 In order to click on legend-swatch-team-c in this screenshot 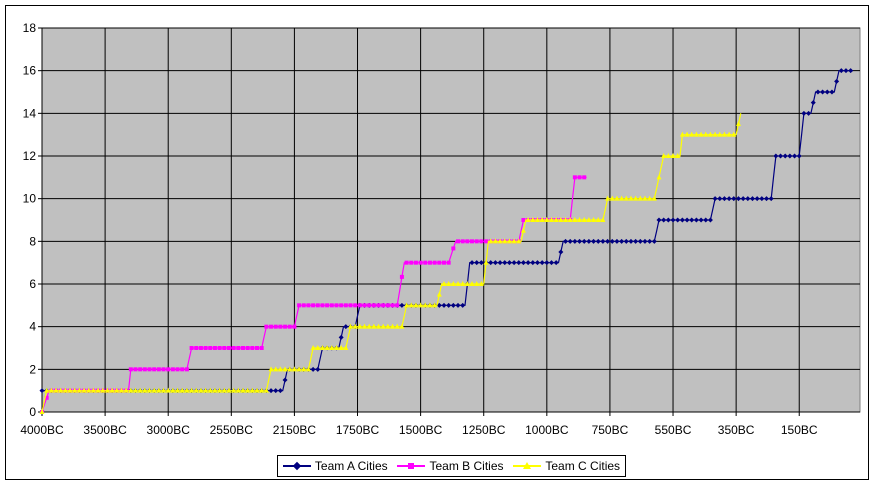, I will do `click(527, 466)`.